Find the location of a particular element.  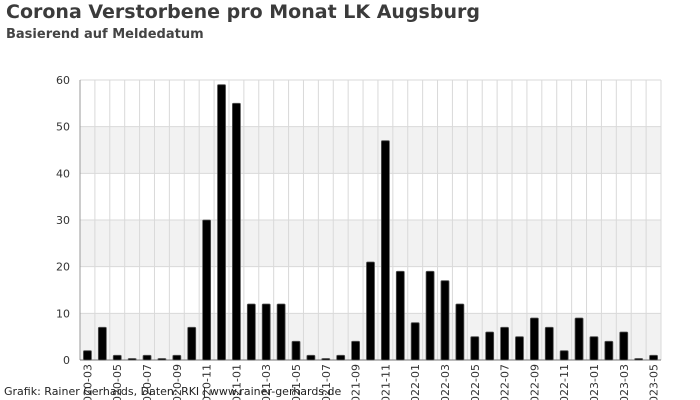

x-tick-label: 2020-03 is located at coordinates (87, 382).